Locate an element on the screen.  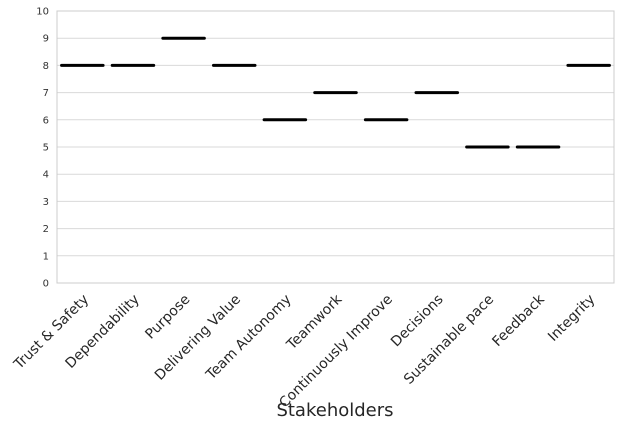
y-tick-label: 4 is located at coordinates (46, 175).